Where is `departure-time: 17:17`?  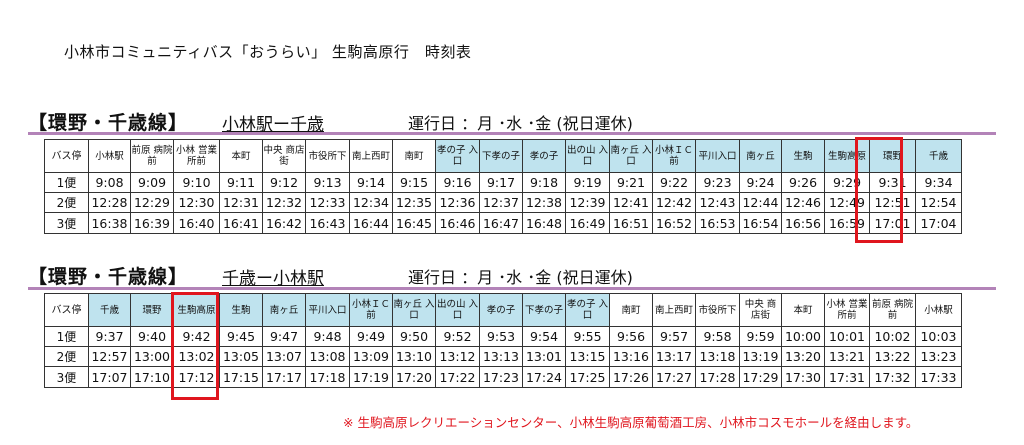
departure-time: 17:17 is located at coordinates (284, 377).